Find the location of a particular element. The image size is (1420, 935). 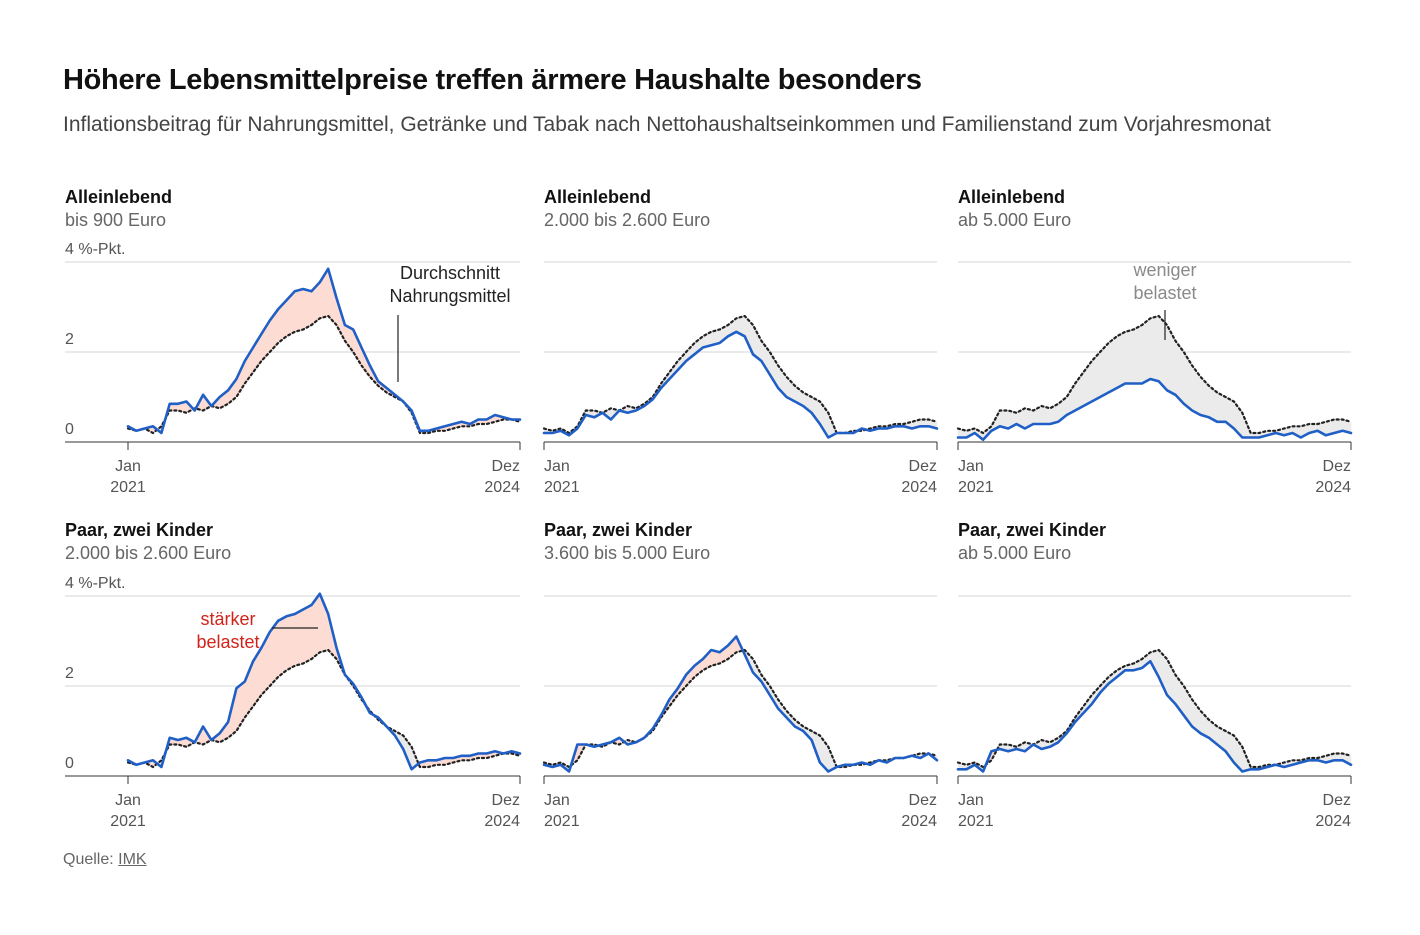

source-label: Quelle: is located at coordinates (88, 859).